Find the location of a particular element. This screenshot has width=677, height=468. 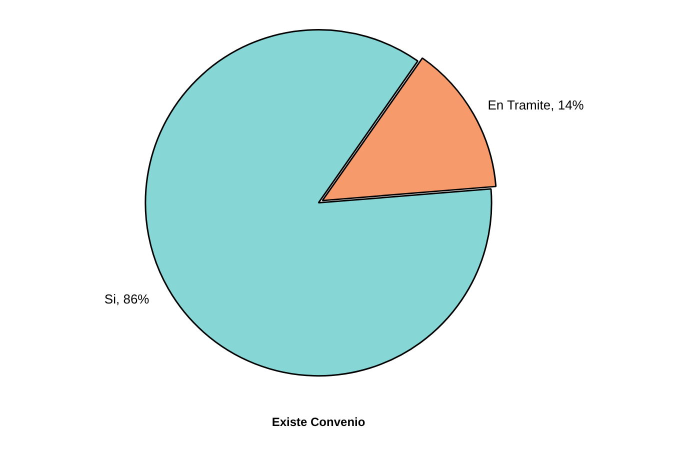

text: Existe Convenio is located at coordinates (319, 422).